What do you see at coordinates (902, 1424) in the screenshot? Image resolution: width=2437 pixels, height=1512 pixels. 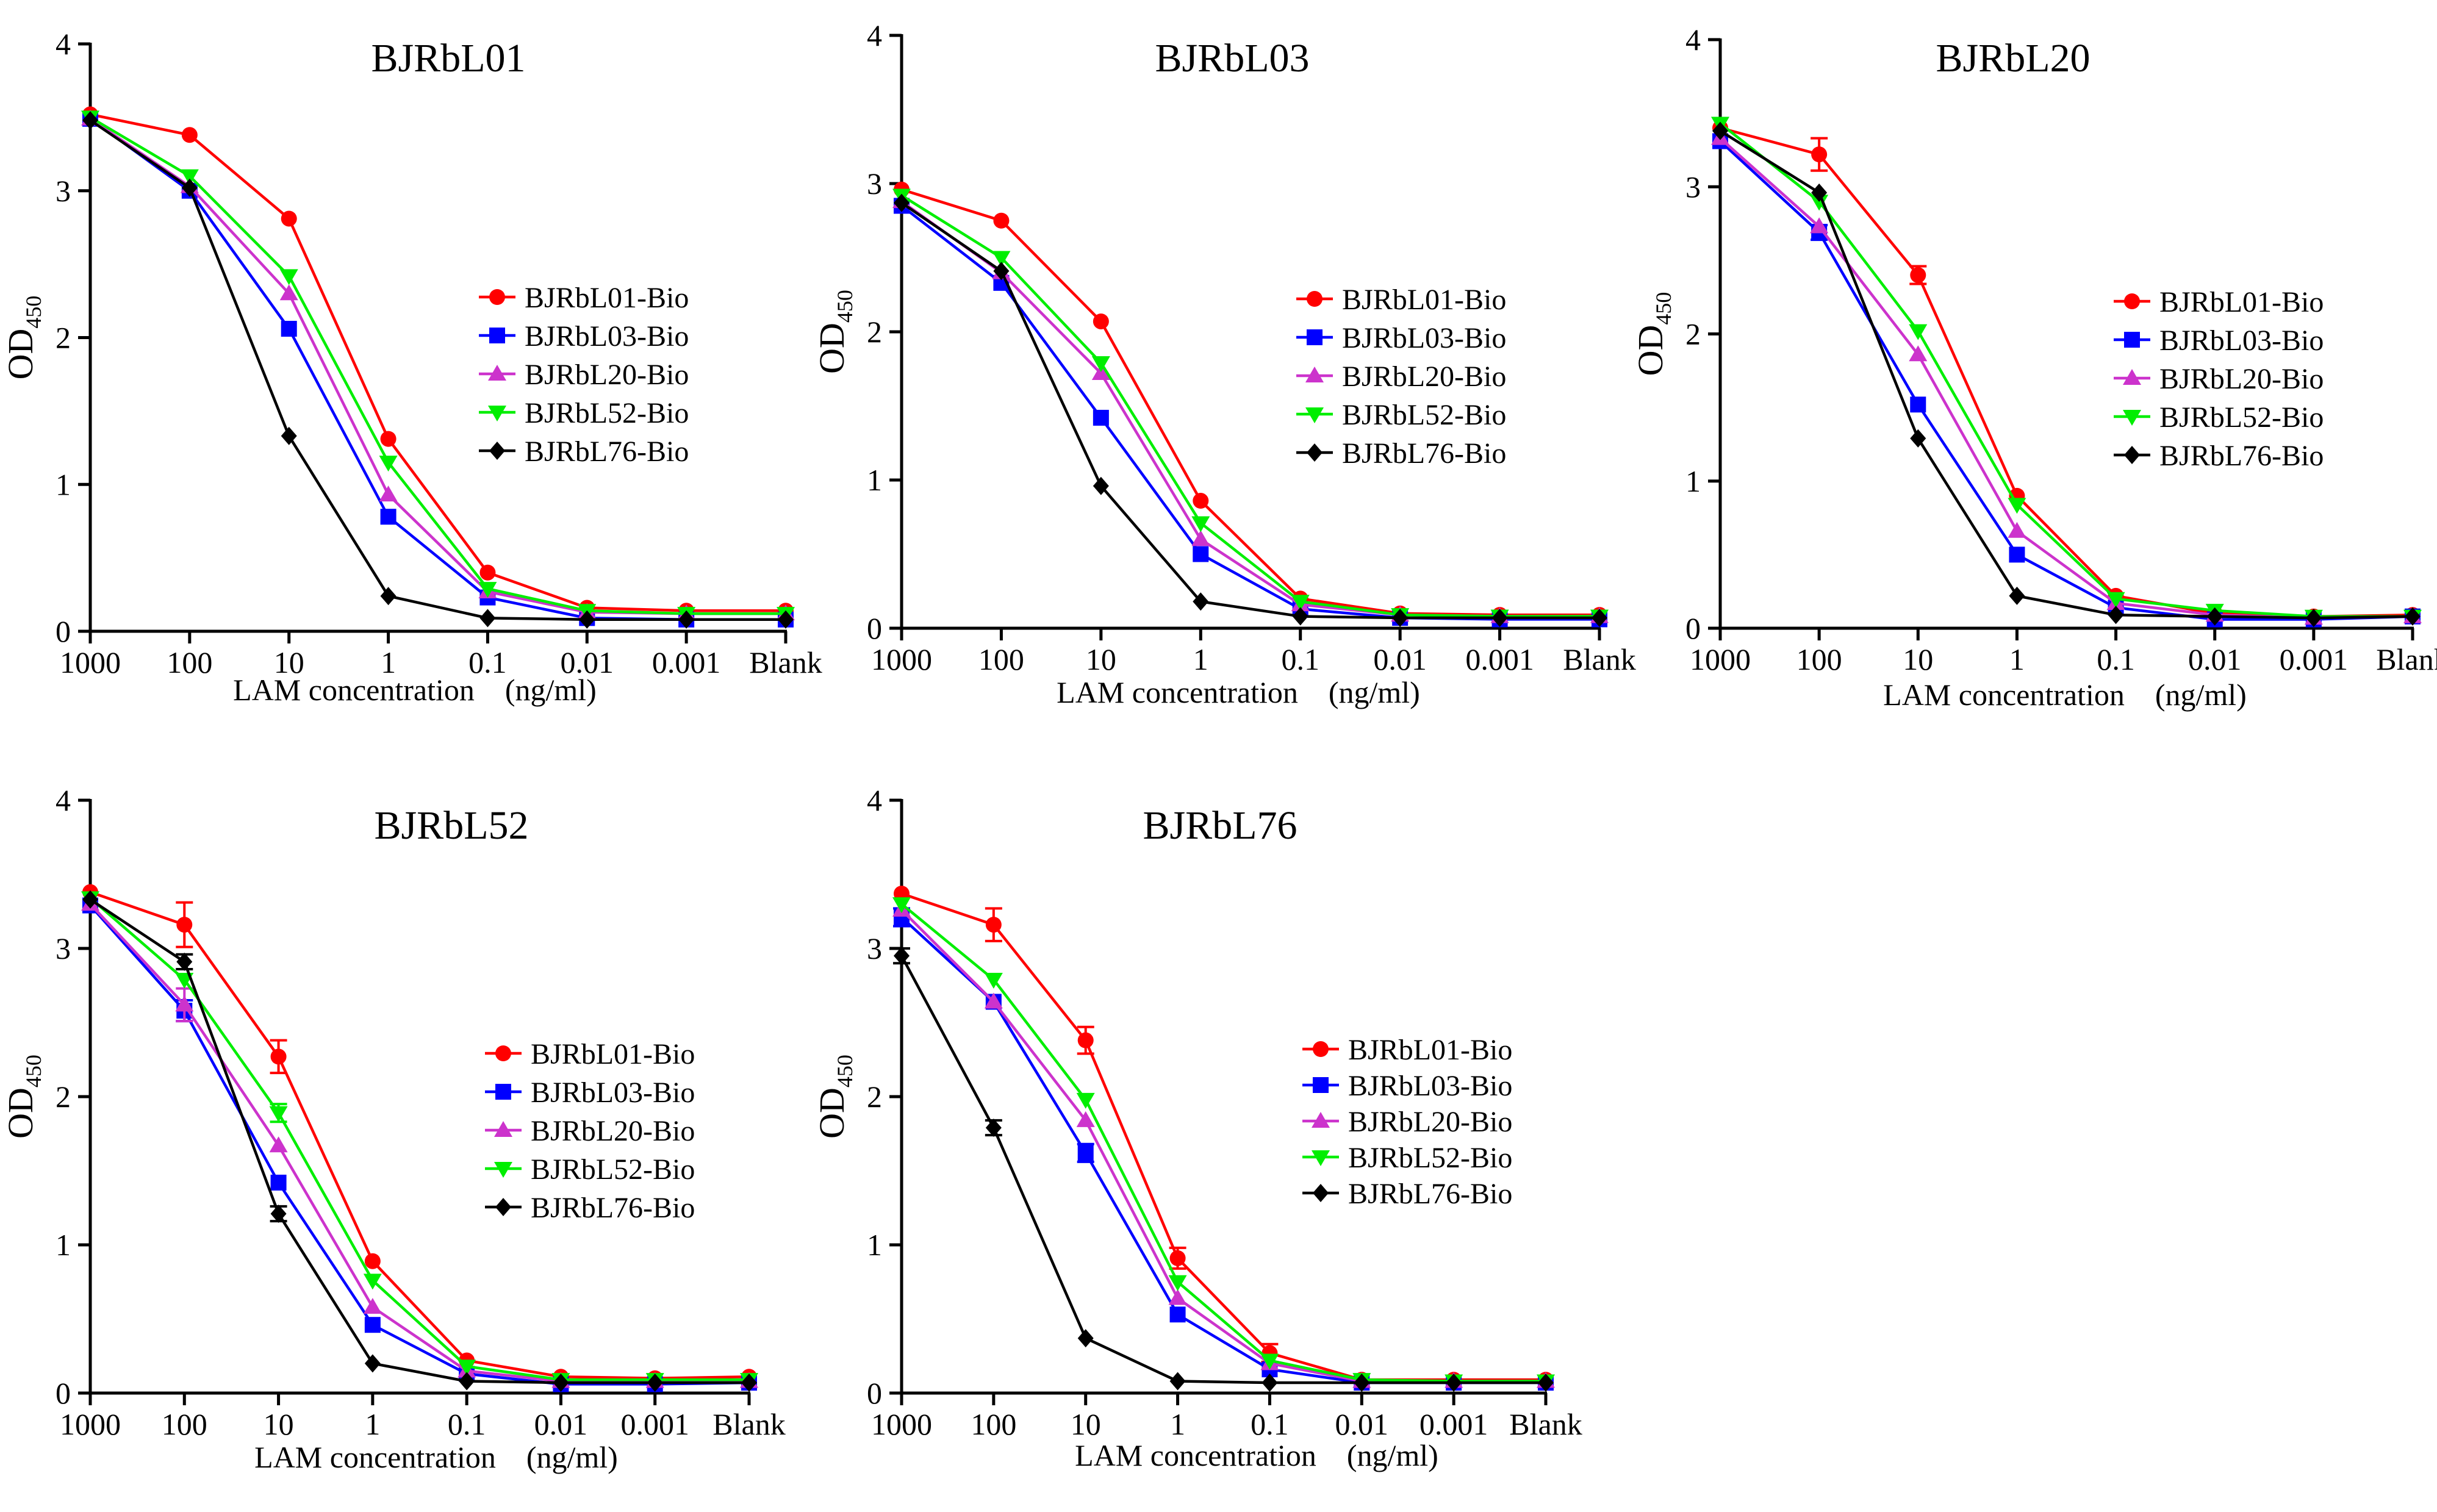 I see `x-tick-label: 1000` at bounding box center [902, 1424].